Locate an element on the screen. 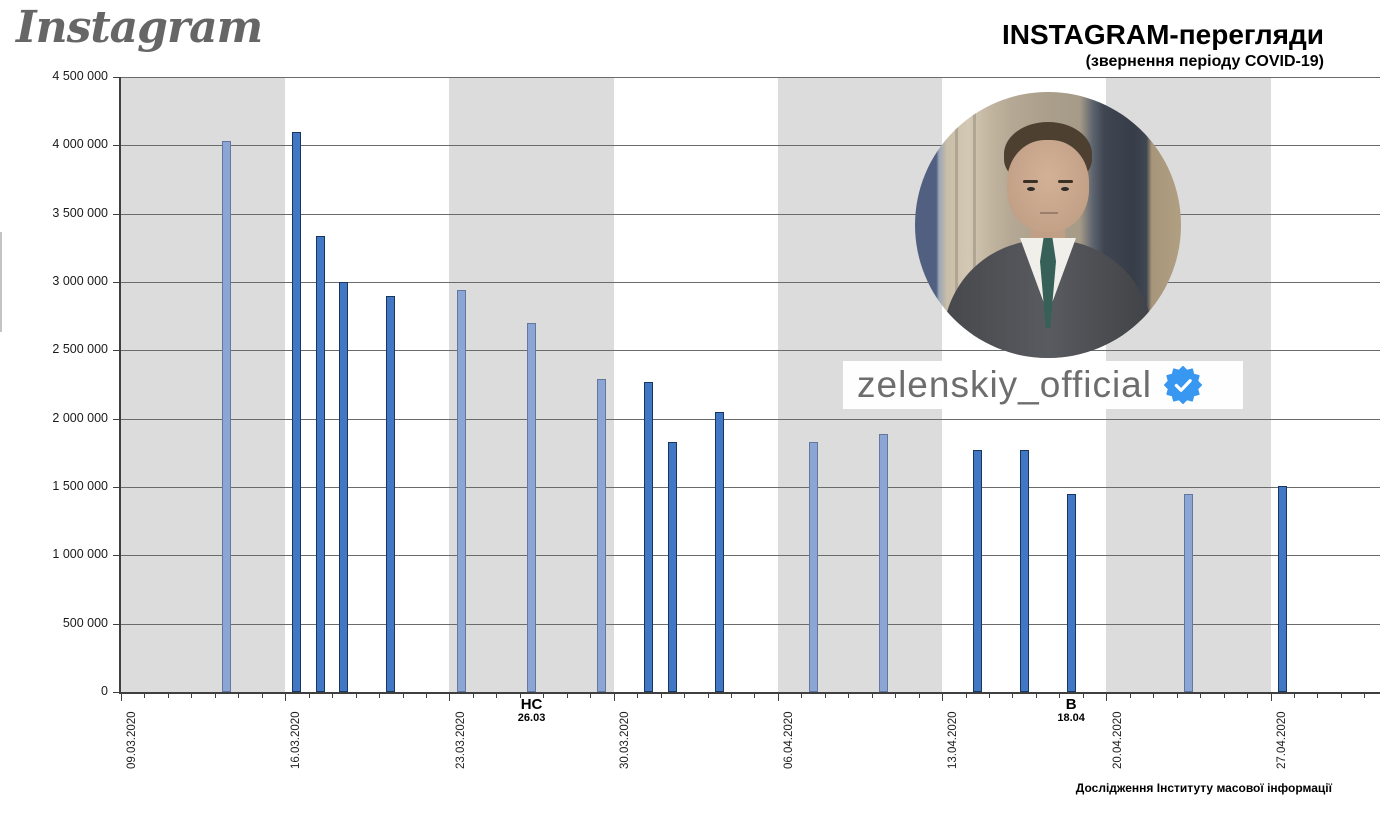 The image size is (1388, 814). bar-03.04 is located at coordinates (719, 551).